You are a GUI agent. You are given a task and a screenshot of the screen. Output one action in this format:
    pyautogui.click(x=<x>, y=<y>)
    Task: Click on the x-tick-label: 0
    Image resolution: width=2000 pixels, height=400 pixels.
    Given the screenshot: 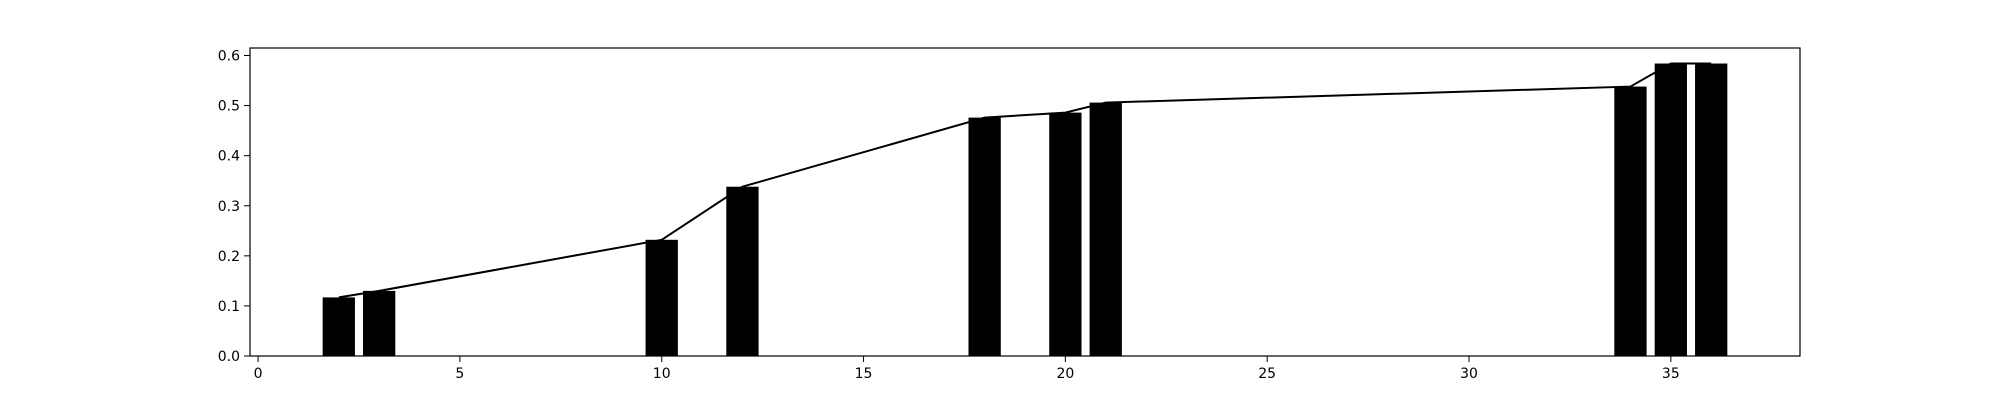 What is the action you would take?
    pyautogui.click(x=258, y=374)
    